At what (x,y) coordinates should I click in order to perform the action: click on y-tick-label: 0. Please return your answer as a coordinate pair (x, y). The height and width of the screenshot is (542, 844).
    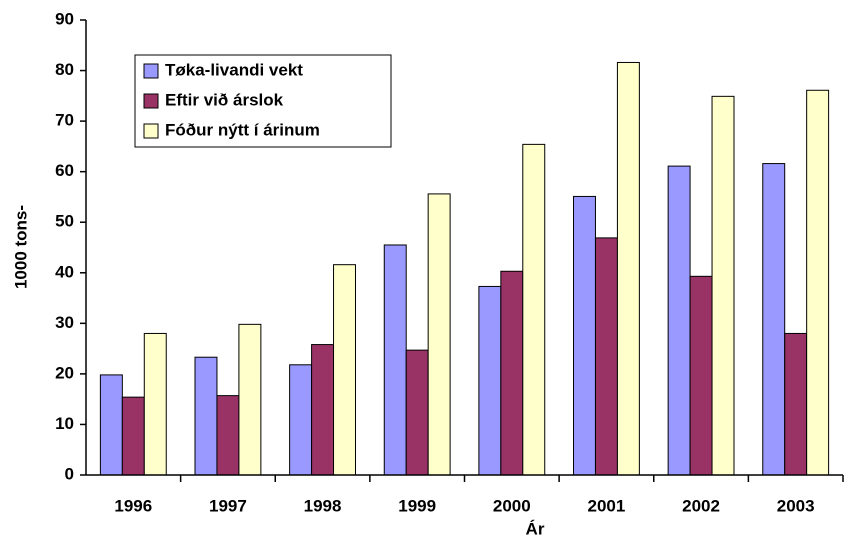
    Looking at the image, I should click on (69, 473).